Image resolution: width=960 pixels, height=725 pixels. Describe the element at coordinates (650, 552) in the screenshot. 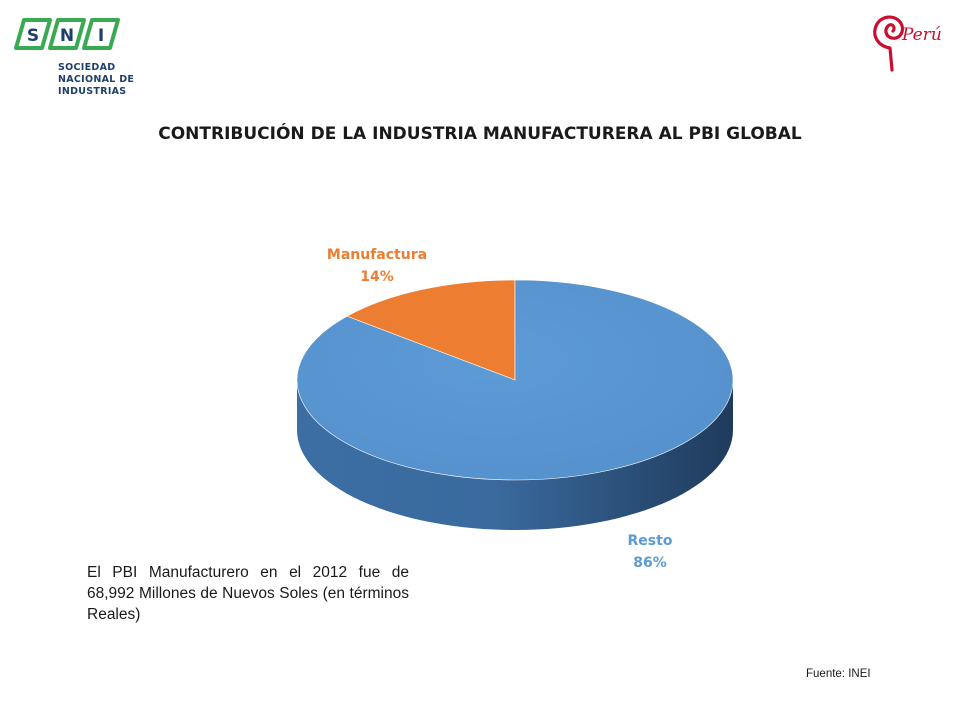

I see `resto-label: Resto 86%` at that location.